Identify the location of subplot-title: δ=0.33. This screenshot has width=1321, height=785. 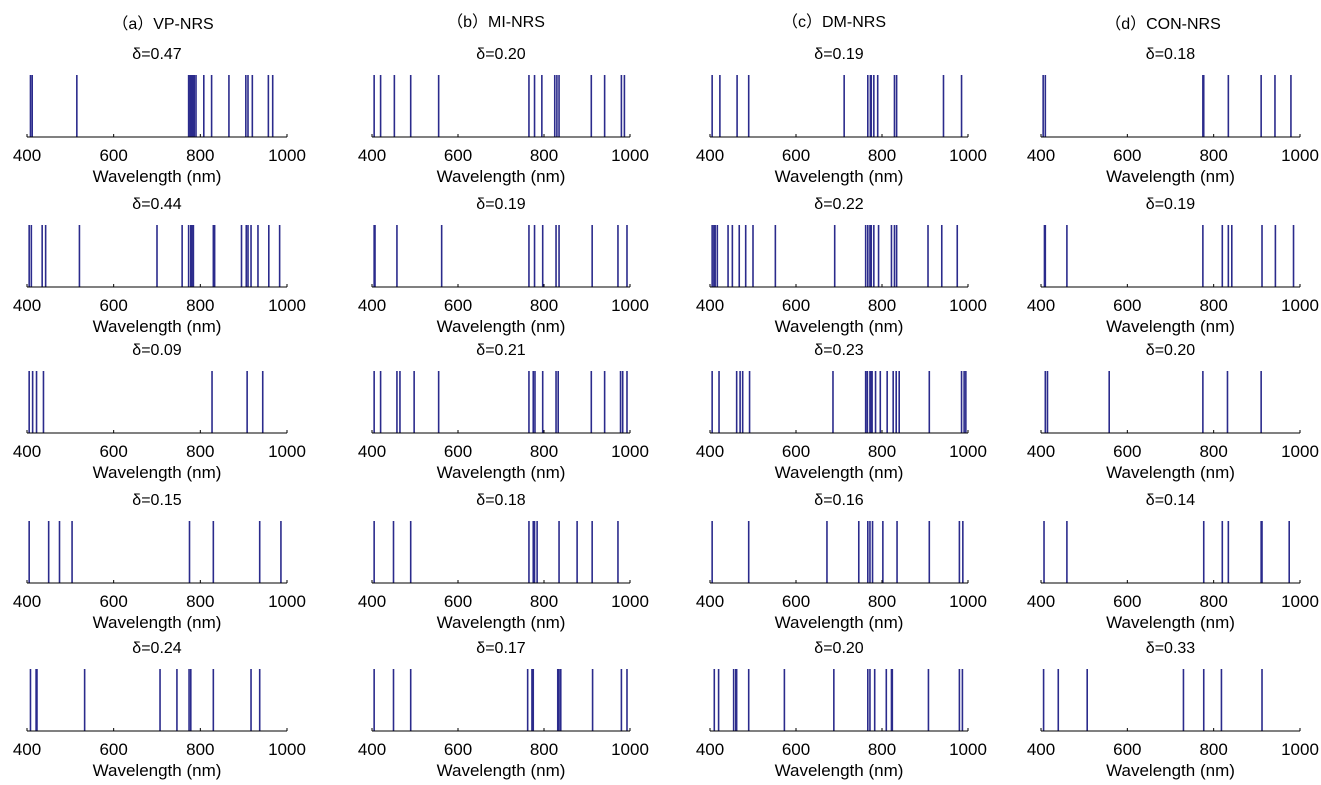
(1170, 648).